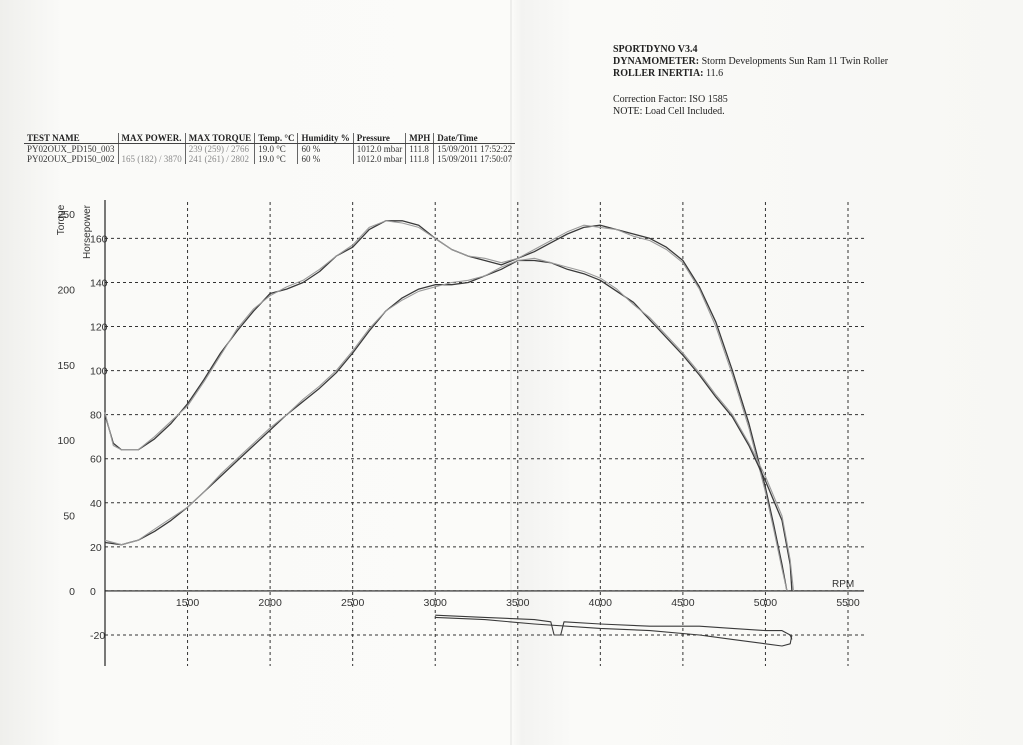 The width and height of the screenshot is (1023, 745). I want to click on column-header: MAX POWER., so click(151, 138).